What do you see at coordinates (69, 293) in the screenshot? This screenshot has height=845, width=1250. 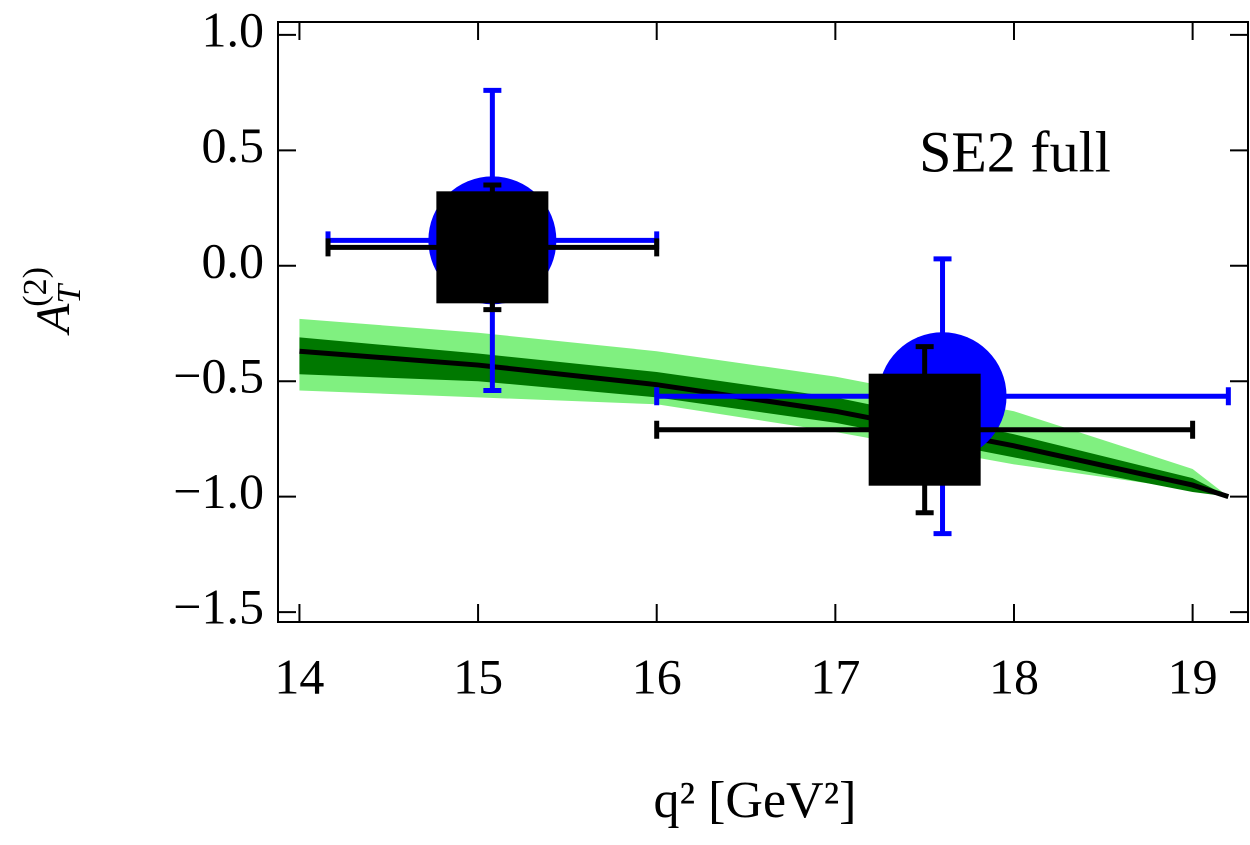 I see `y-axis-label-sub: T` at bounding box center [69, 293].